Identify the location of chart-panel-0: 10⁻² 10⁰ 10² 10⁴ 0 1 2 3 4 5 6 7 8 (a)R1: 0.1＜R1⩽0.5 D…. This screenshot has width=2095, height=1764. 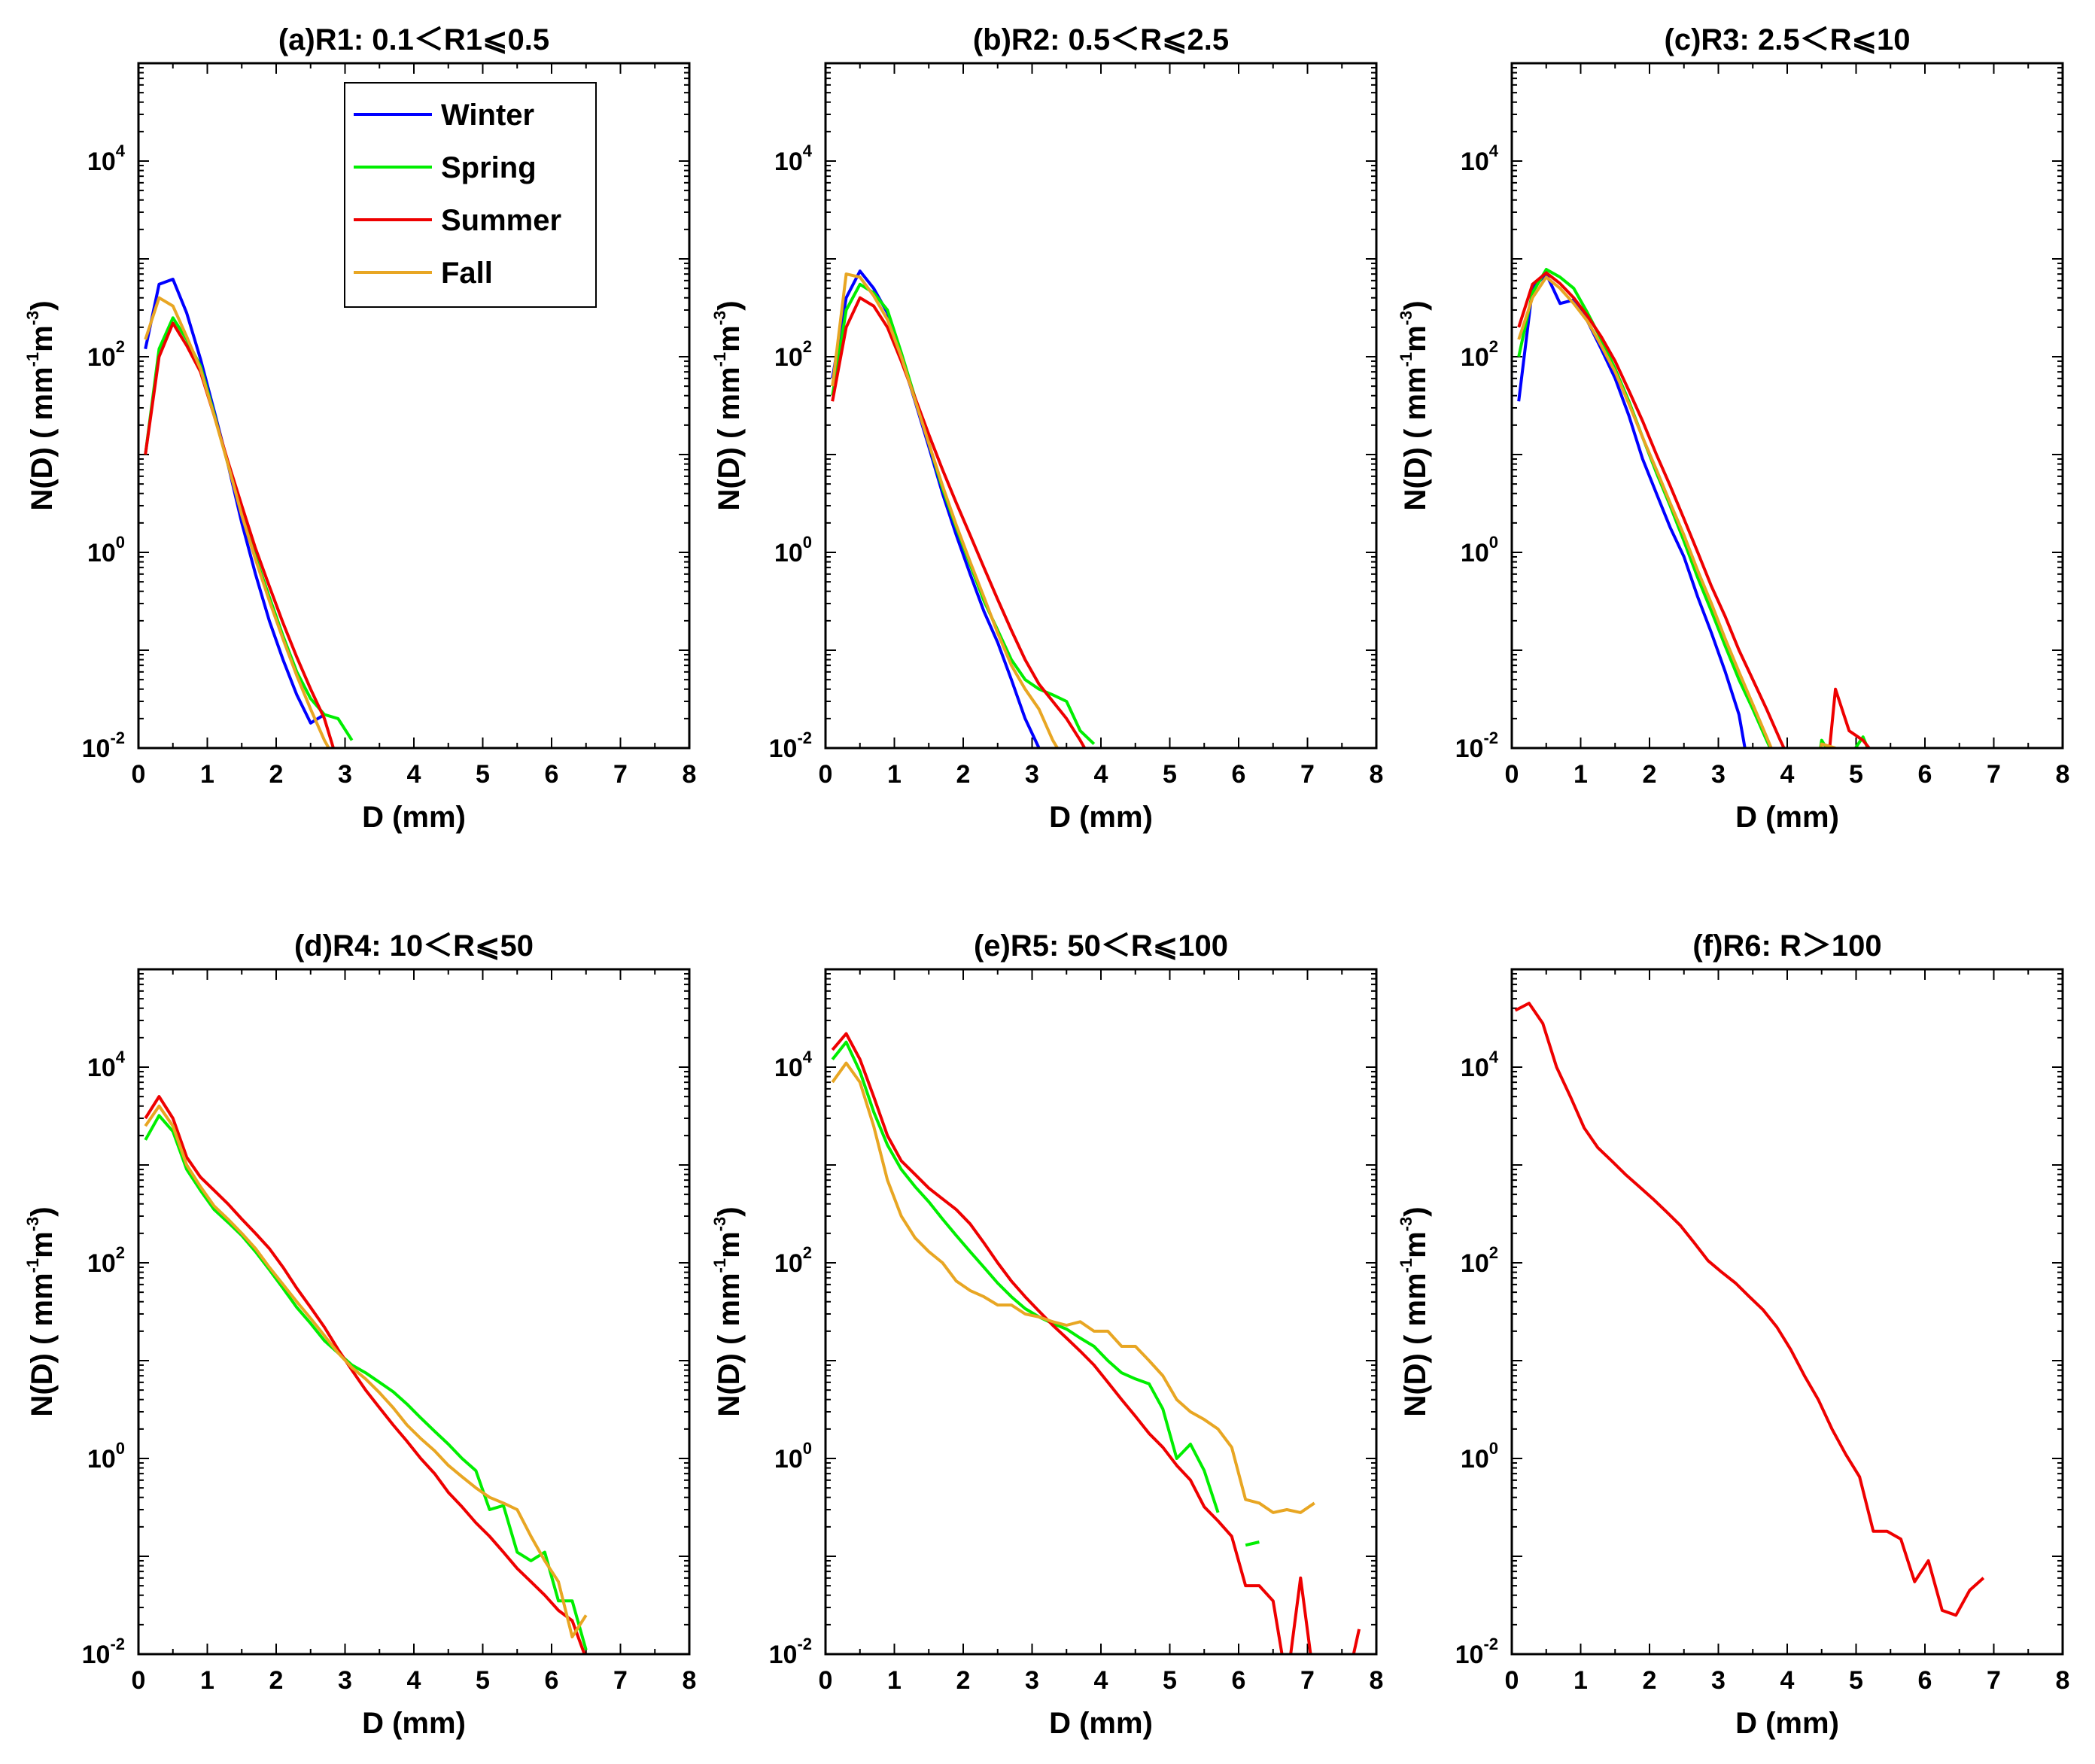
(359, 428).